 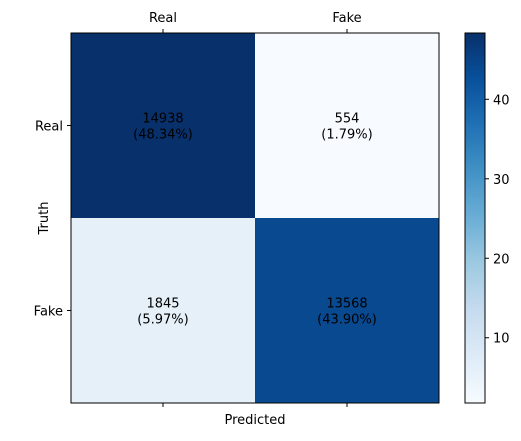 I want to click on cell-count-label-0-0: 14938, so click(x=162, y=119).